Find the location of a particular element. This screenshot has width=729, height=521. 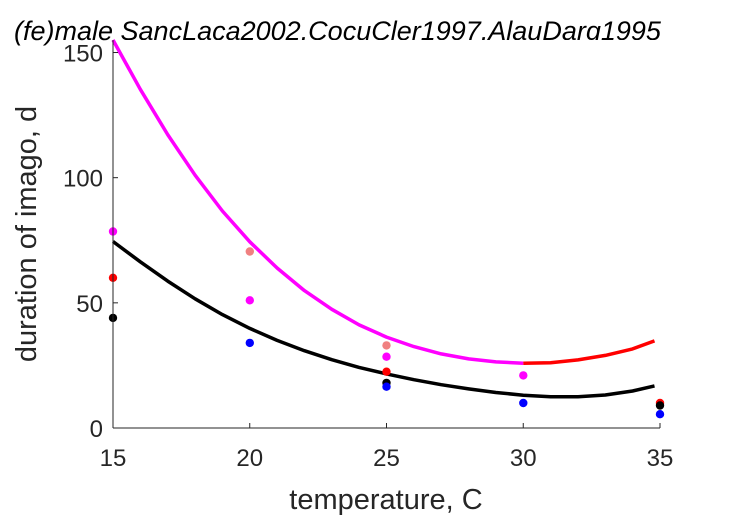

x-axis-label: temperature, C is located at coordinates (385, 500).